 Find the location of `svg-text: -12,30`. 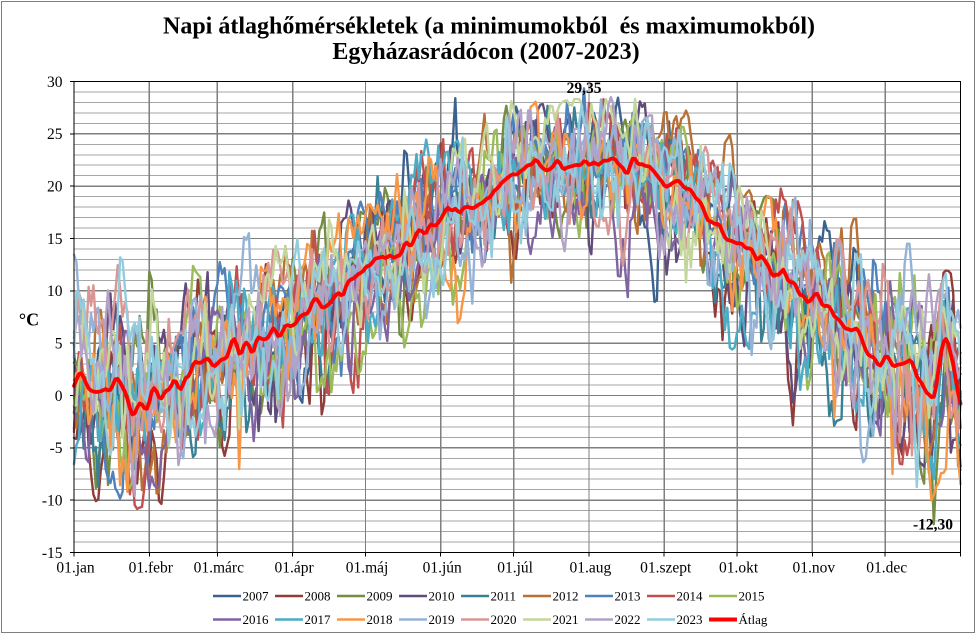

svg-text: -12,30 is located at coordinates (933, 524).